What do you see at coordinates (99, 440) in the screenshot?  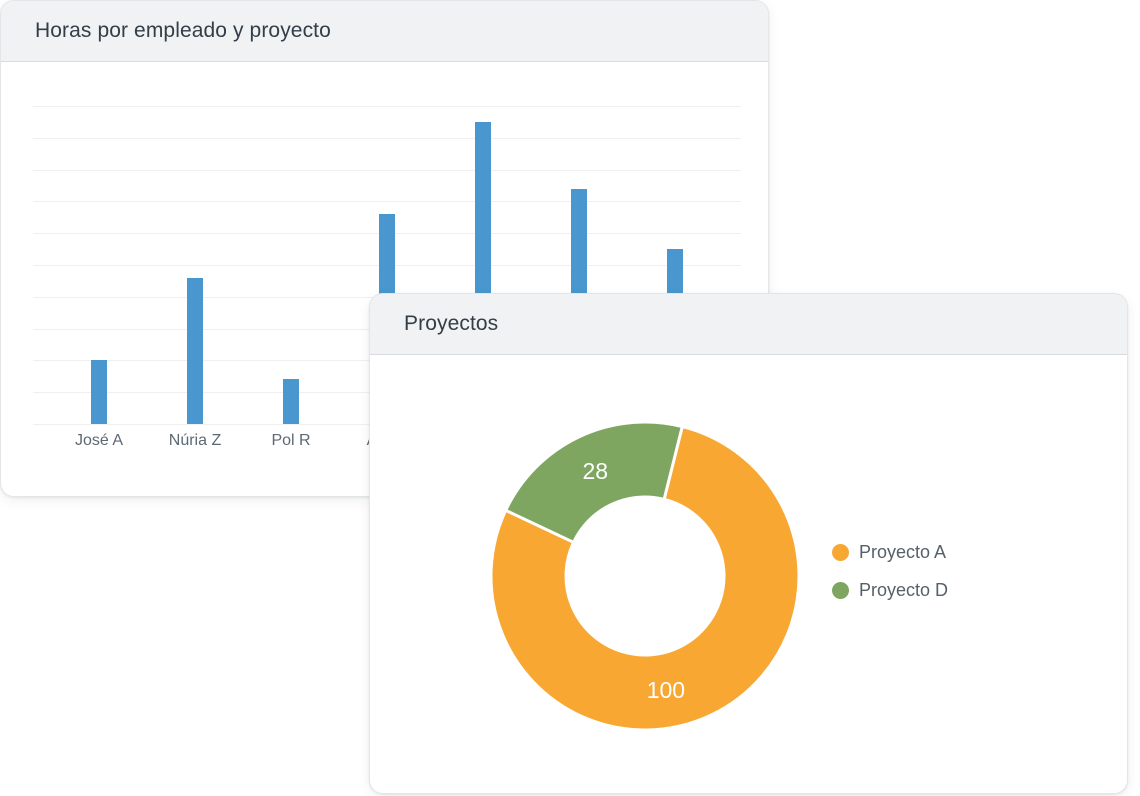 I see `x-axis-label: José A` at bounding box center [99, 440].